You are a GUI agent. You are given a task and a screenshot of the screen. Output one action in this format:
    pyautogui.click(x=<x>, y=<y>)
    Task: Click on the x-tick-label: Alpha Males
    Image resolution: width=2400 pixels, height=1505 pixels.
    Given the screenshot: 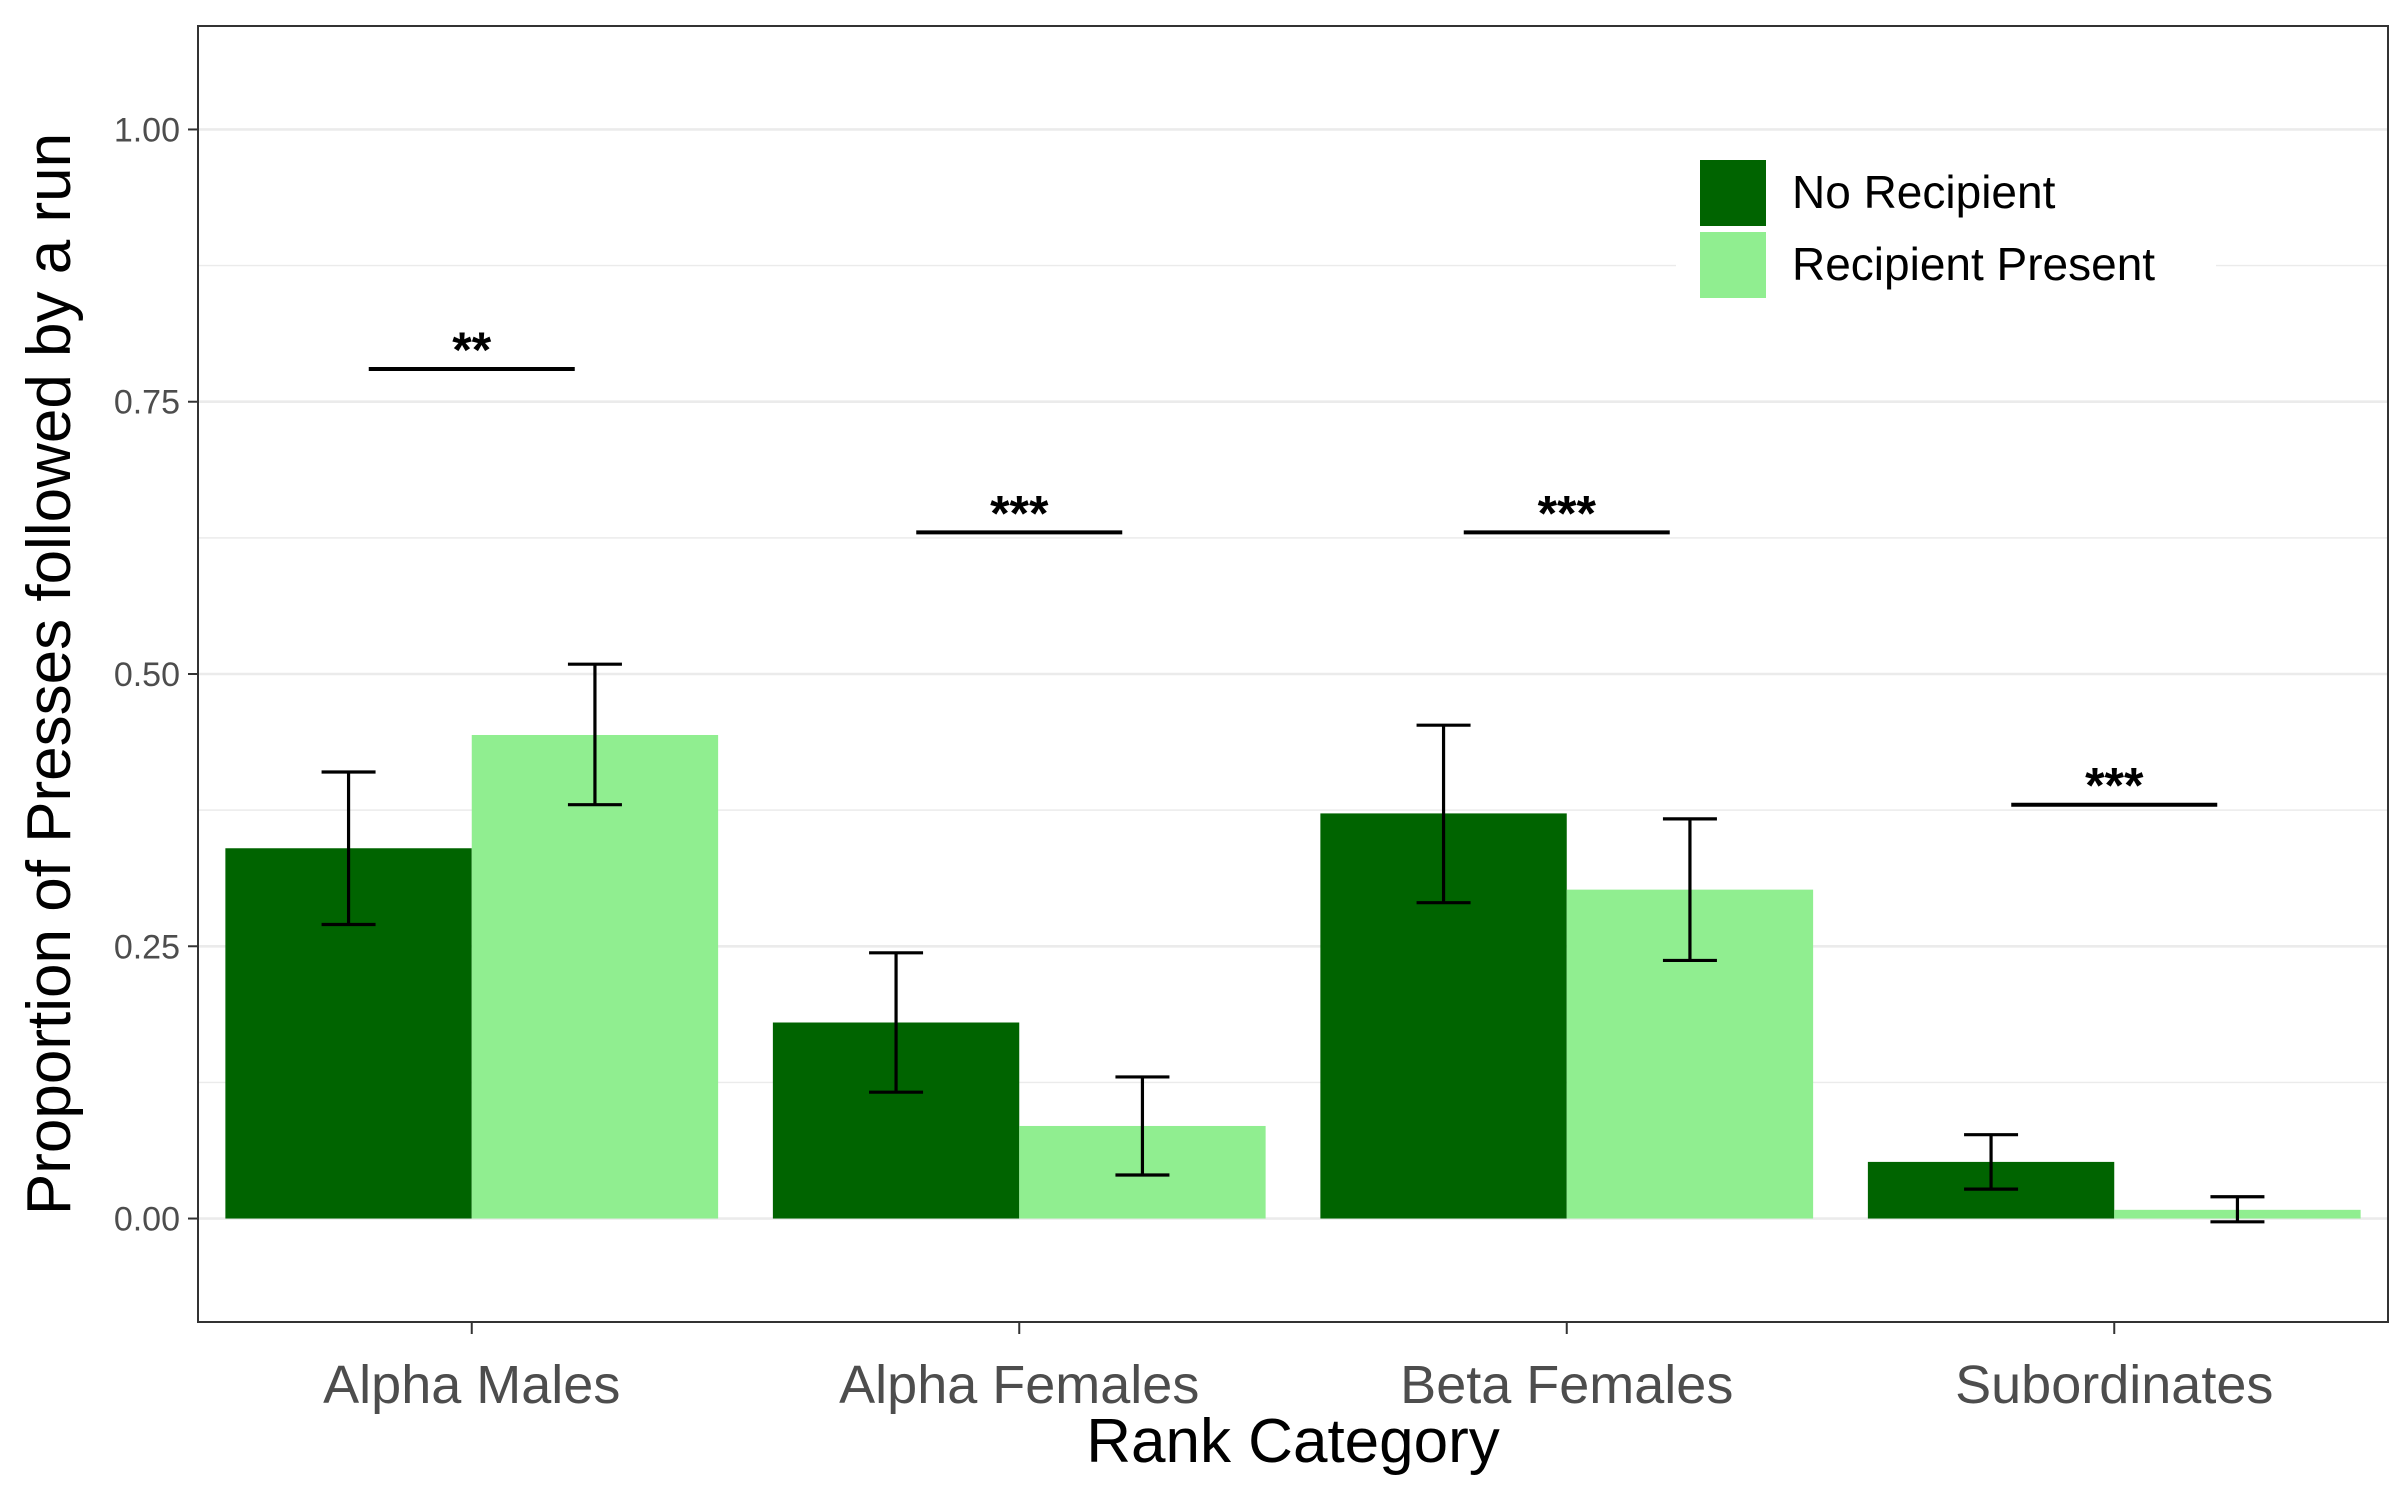 What is the action you would take?
    pyautogui.click(x=471, y=1385)
    